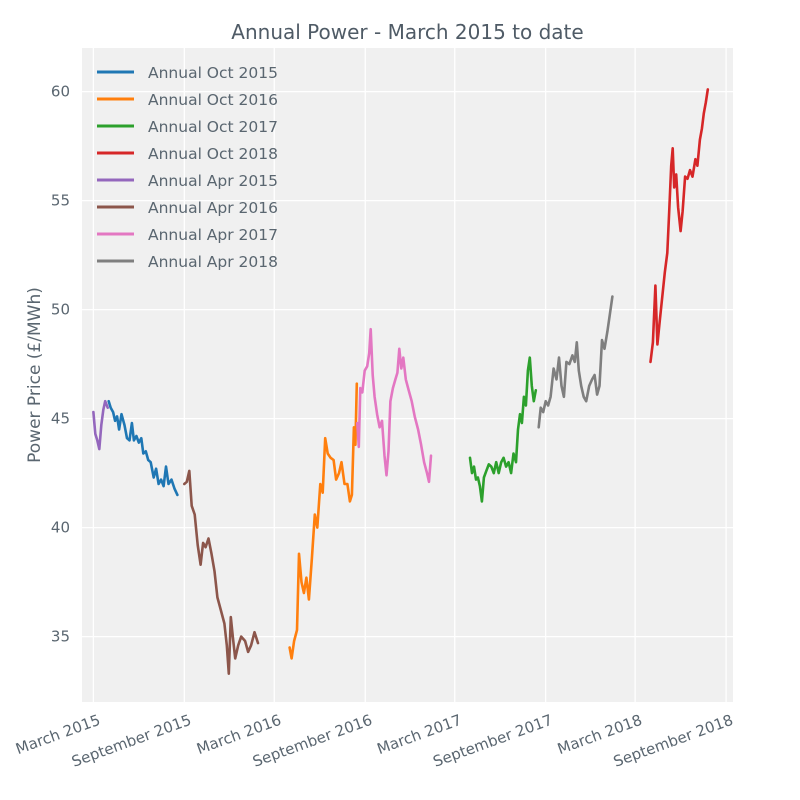 Image resolution: width=800 pixels, height=800 pixels. I want to click on legend-label: Annual Apr 2018, so click(213, 262).